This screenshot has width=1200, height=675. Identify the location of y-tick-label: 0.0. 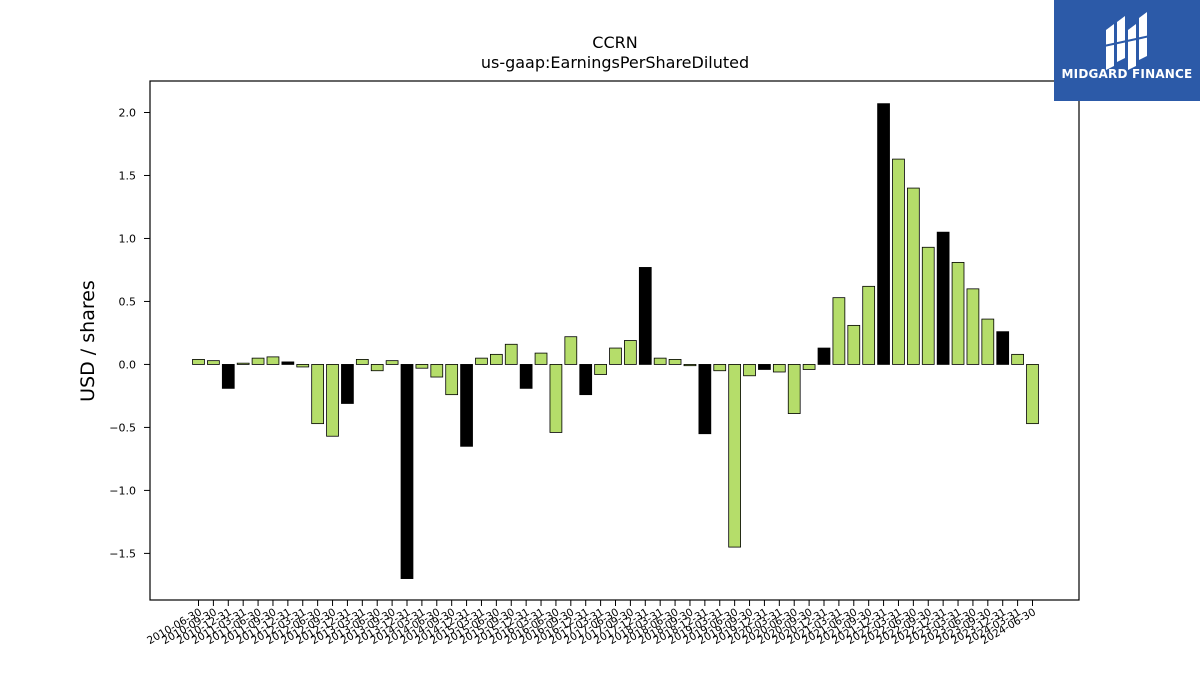
(128, 364).